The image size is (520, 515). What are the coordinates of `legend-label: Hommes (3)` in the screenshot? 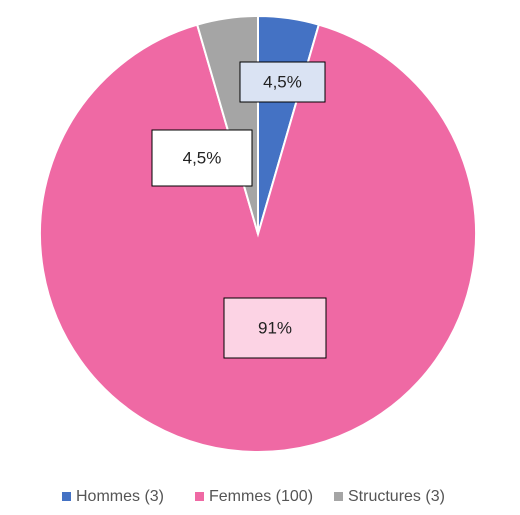 It's located at (120, 496).